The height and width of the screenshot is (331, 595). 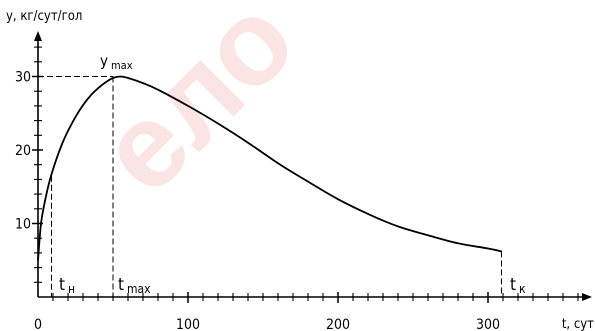 I want to click on t-max-label: t max, so click(x=134, y=285).